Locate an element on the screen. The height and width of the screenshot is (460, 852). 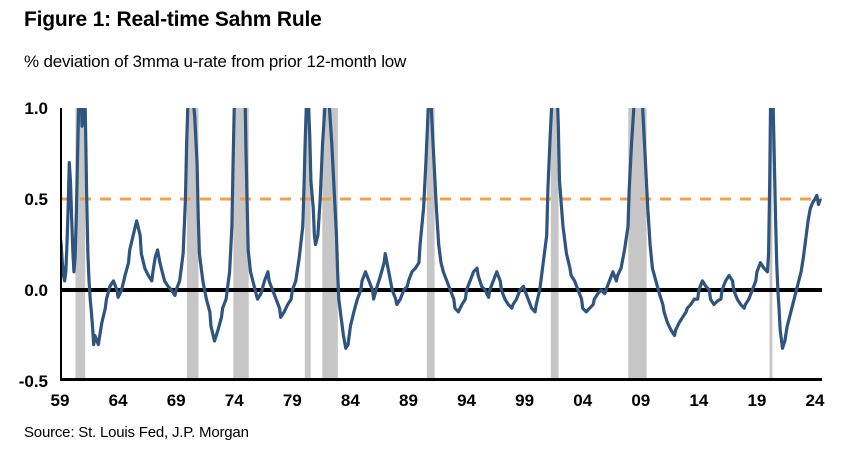
y-axis-tick-label: 0.0 is located at coordinates (36, 290).